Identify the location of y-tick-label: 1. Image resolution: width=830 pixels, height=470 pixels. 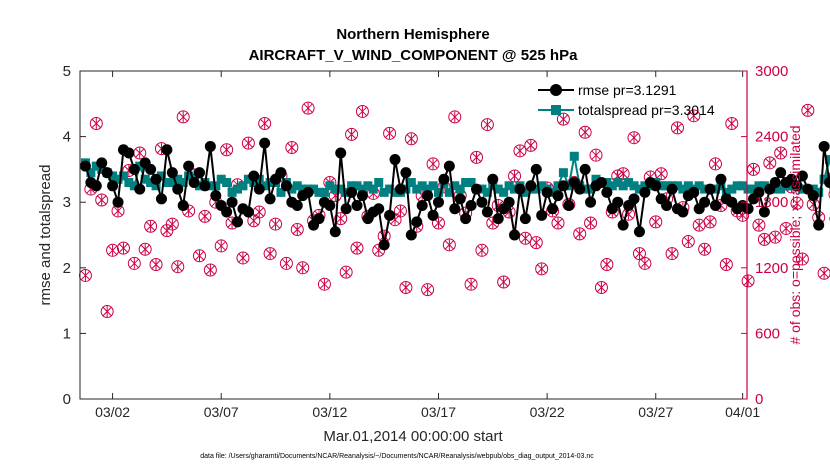
(67, 333).